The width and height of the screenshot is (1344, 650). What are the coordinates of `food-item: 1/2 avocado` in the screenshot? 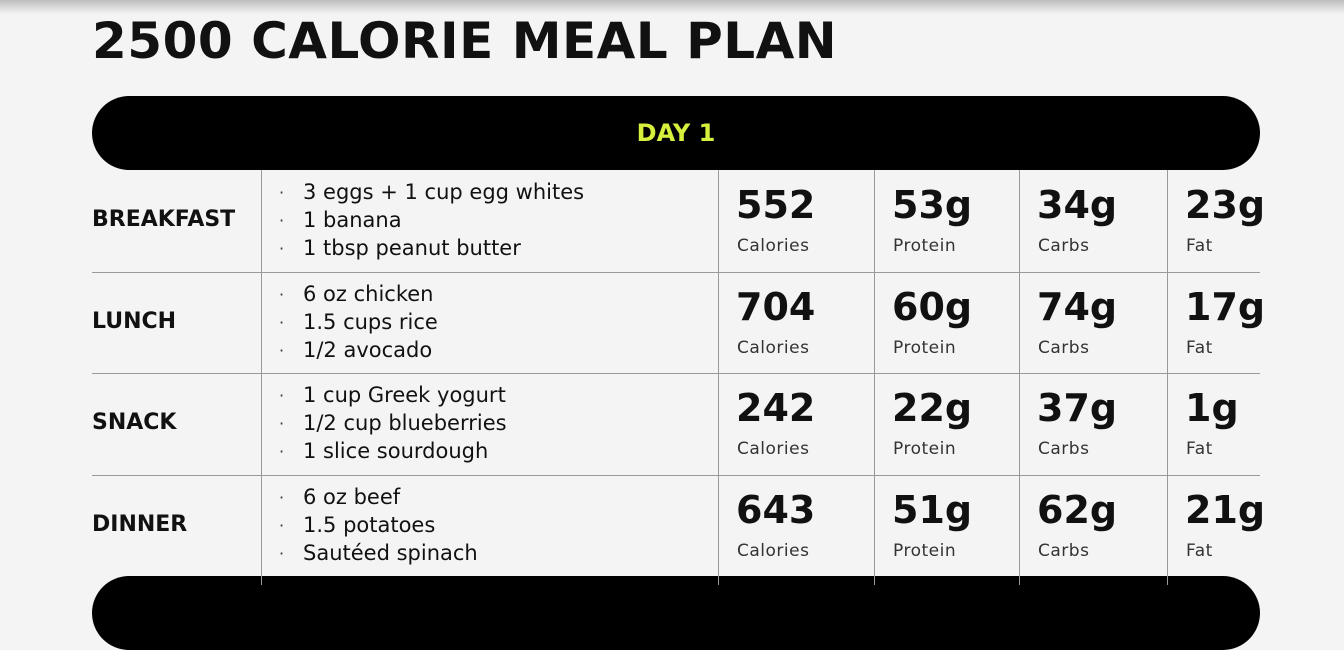 It's located at (368, 349).